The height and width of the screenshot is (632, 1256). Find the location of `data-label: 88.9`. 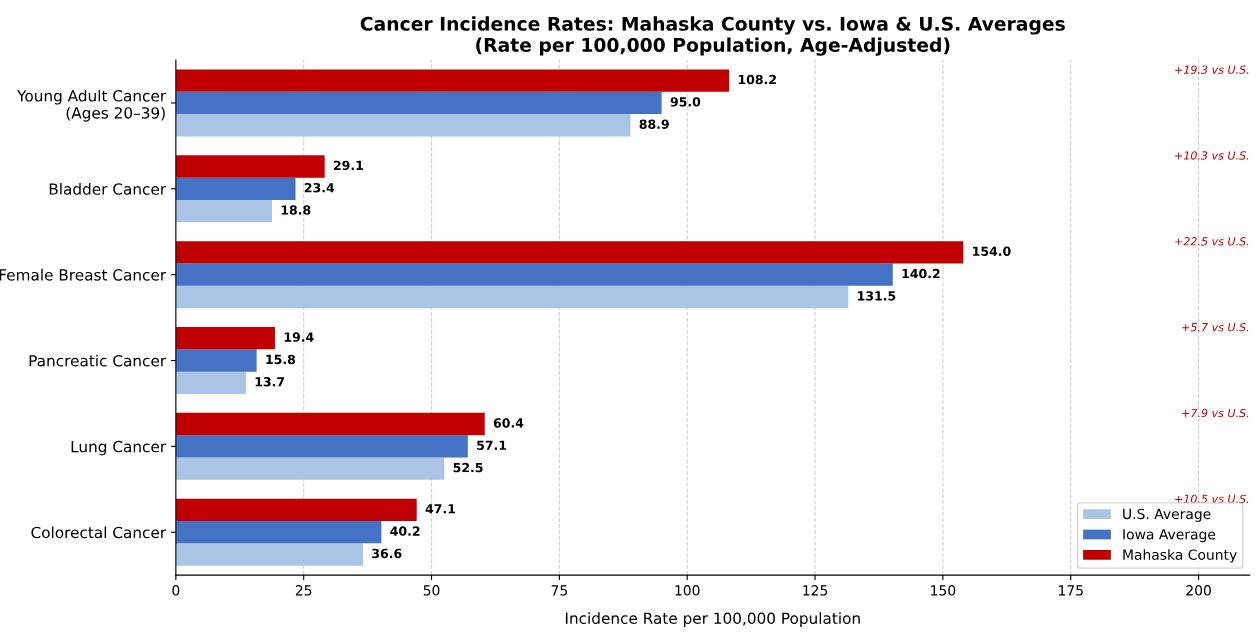

data-label: 88.9 is located at coordinates (654, 124).